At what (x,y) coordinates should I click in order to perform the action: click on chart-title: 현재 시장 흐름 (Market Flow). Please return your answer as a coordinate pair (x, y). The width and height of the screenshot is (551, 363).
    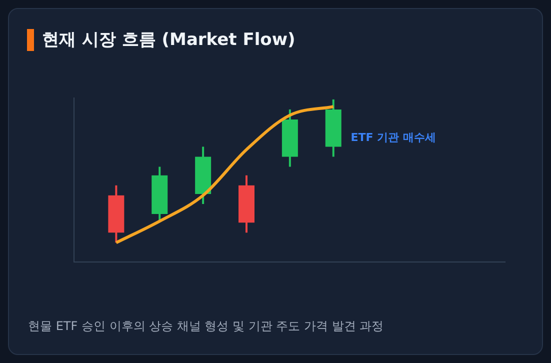
    Looking at the image, I should click on (169, 40).